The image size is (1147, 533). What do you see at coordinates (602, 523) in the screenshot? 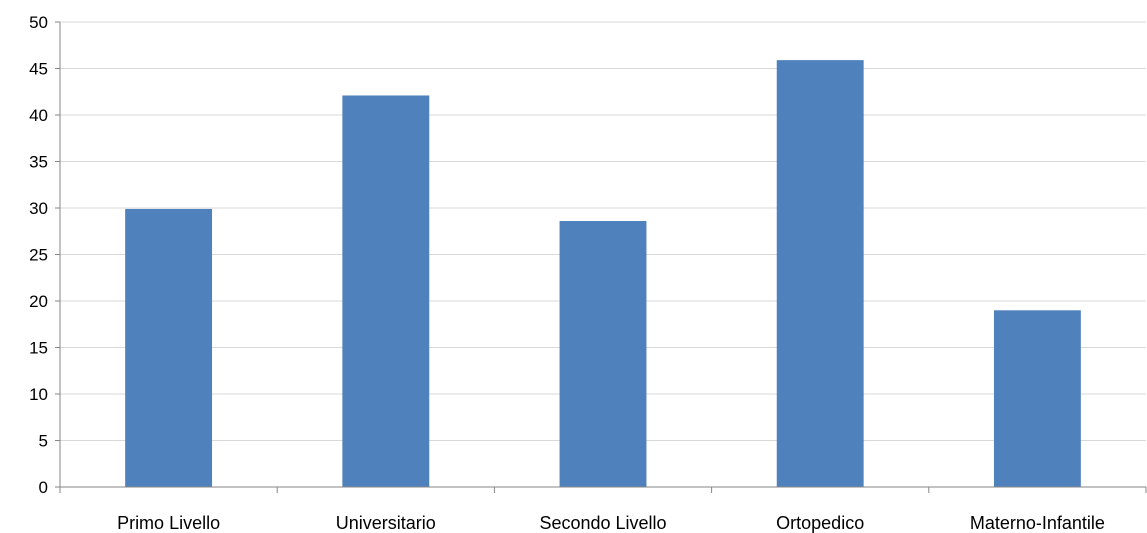
I see `x-category-label: Secondo Livello` at bounding box center [602, 523].